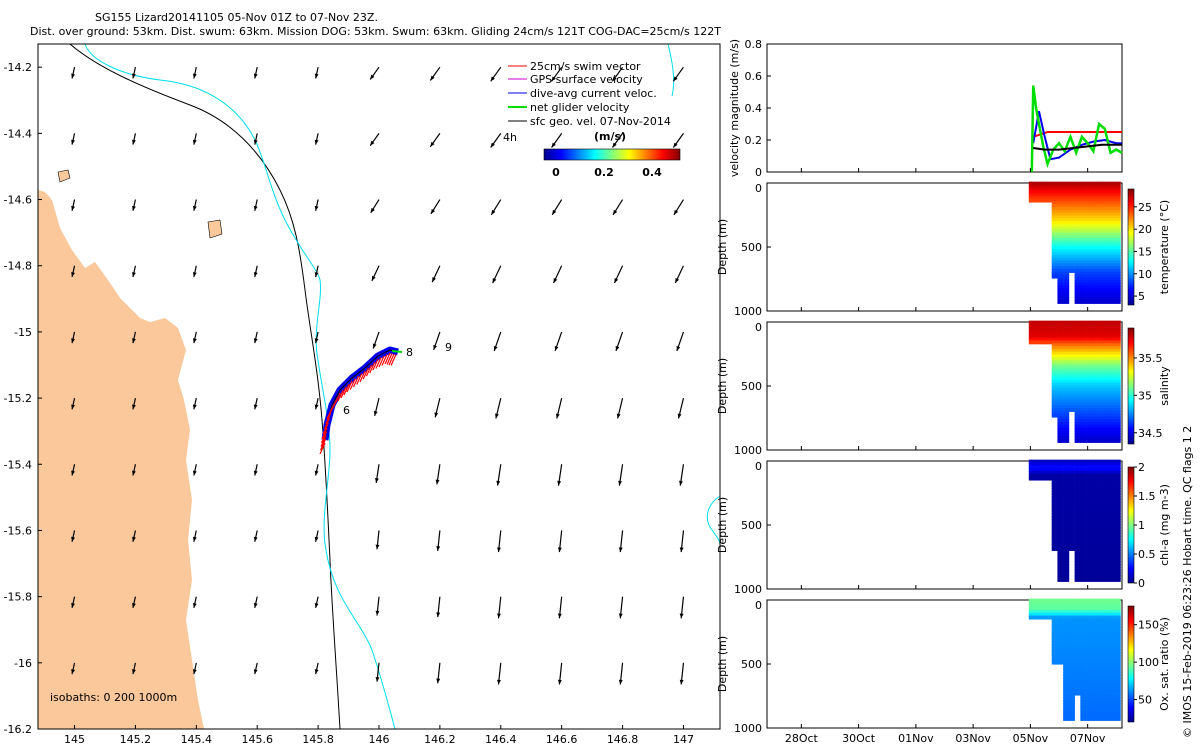  What do you see at coordinates (323, 441) in the screenshot?
I see `swim-vector` at bounding box center [323, 441].